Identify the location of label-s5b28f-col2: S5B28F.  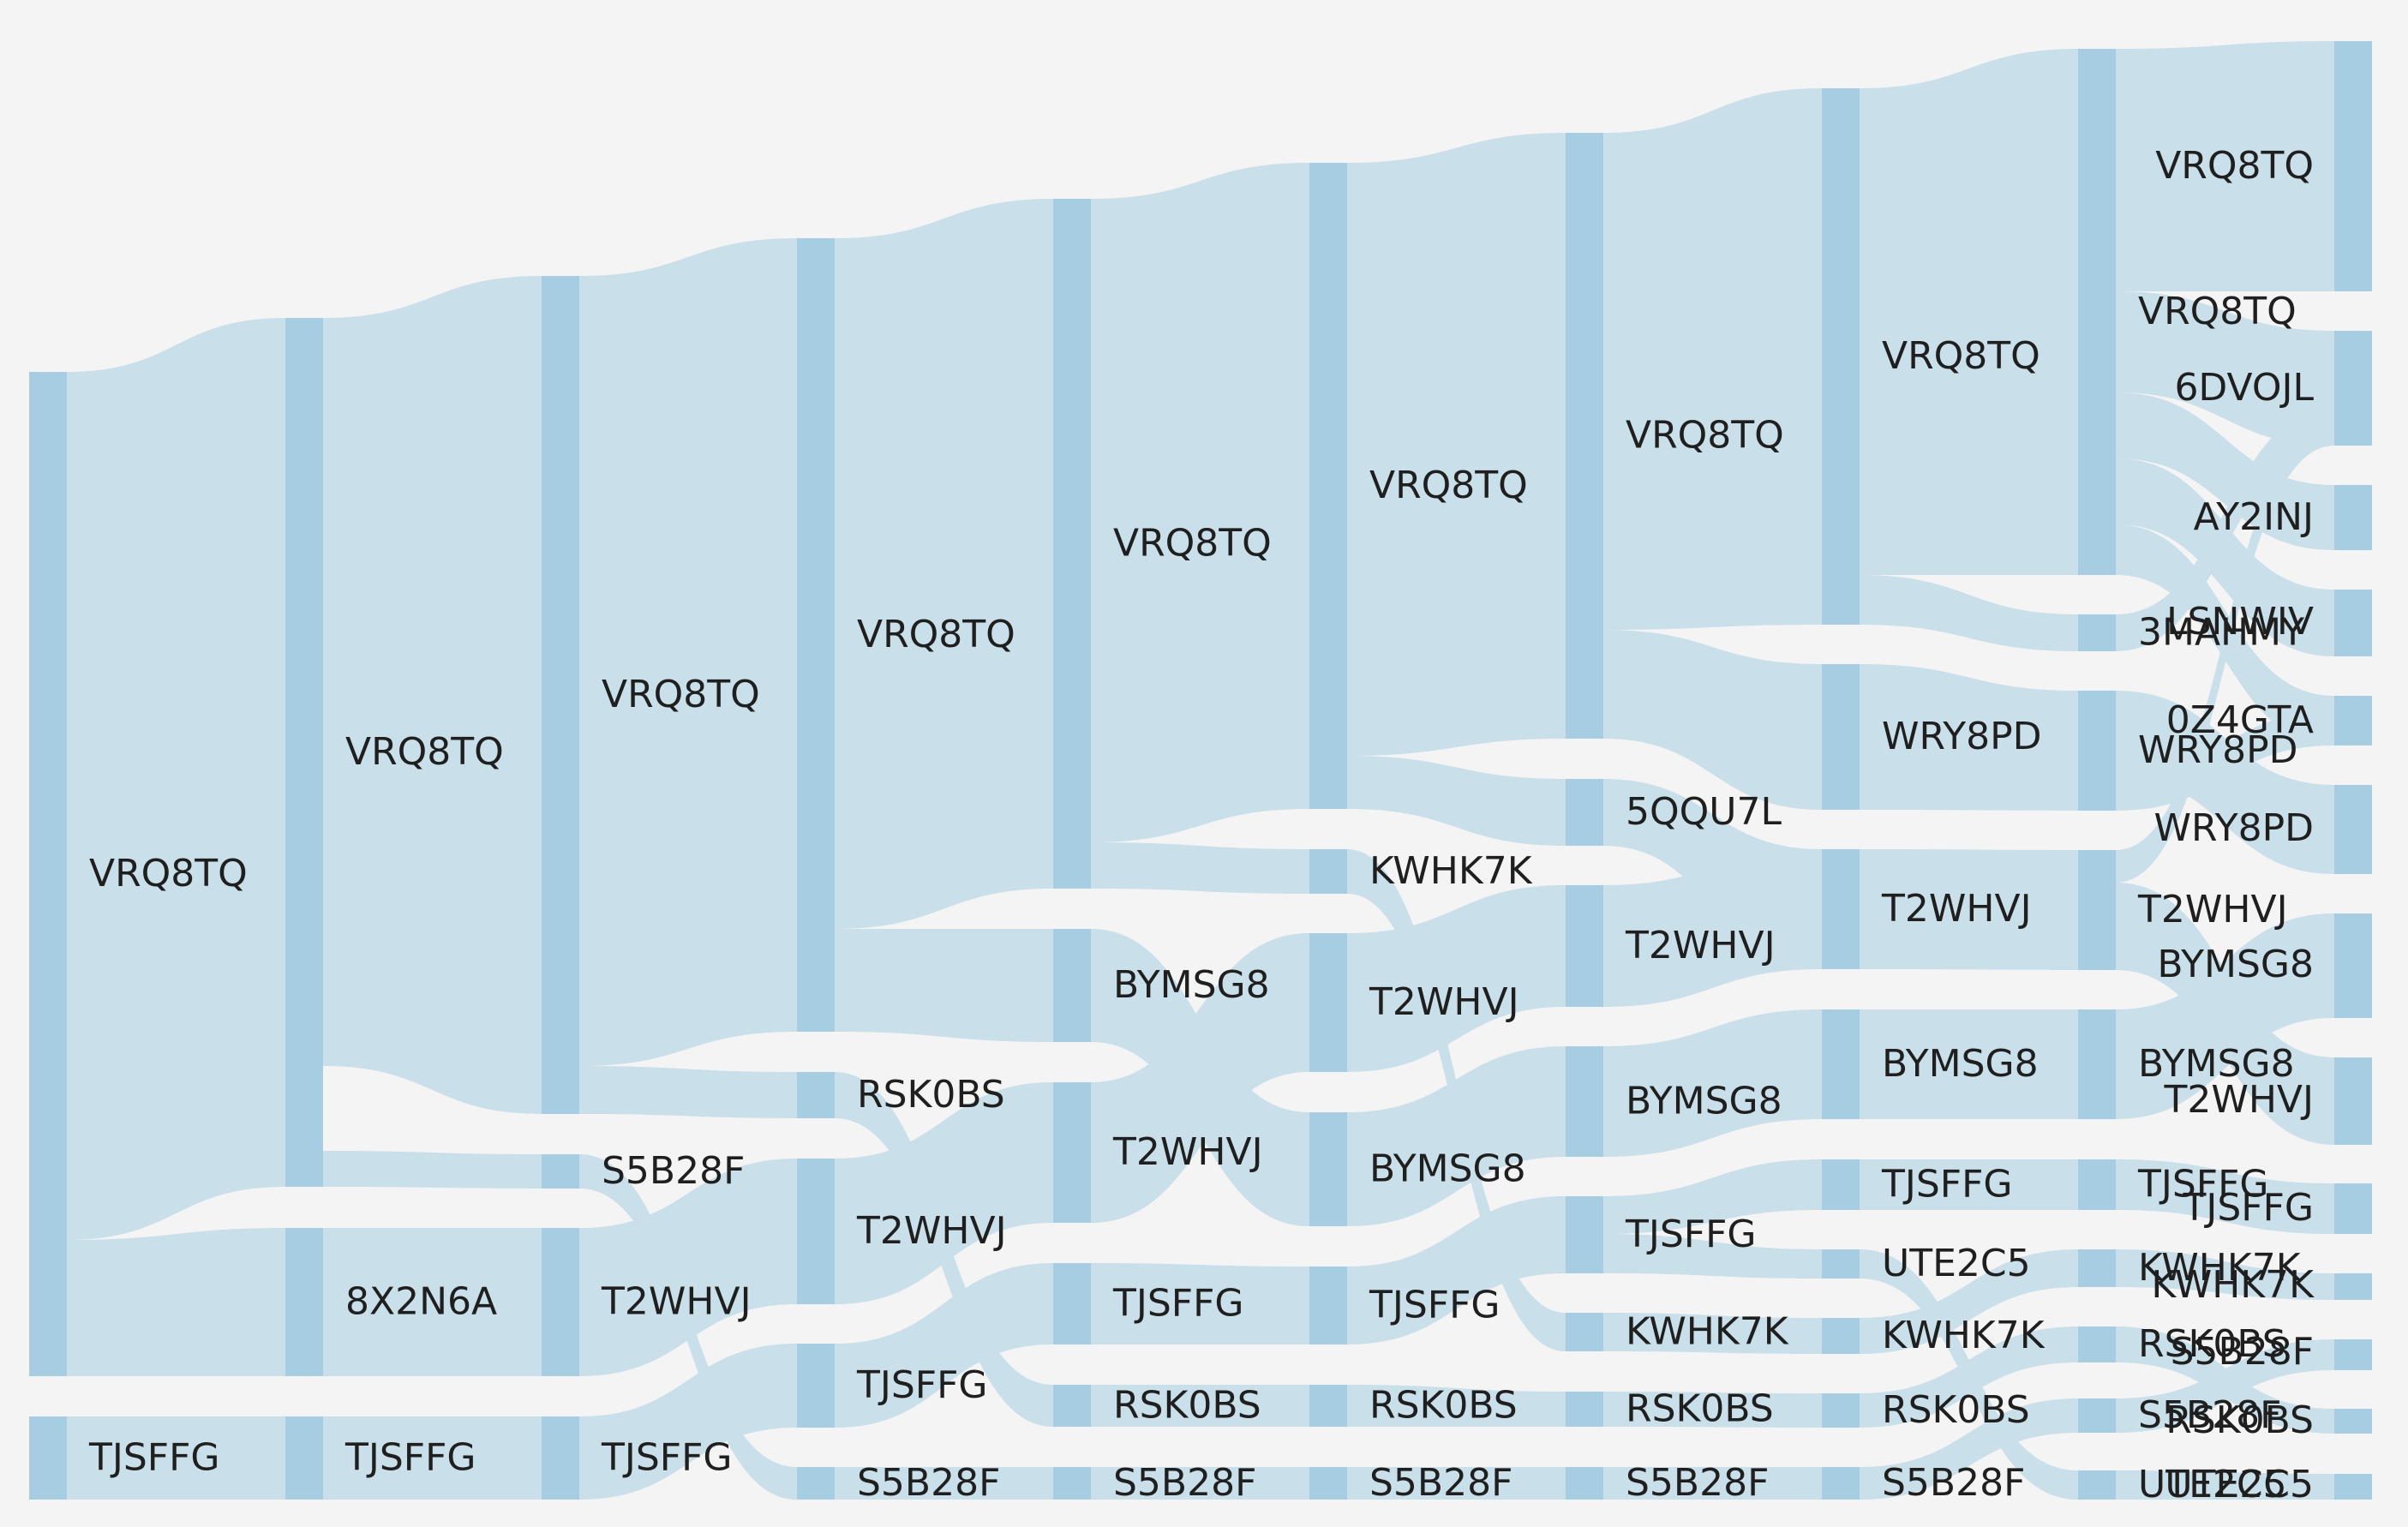
(673, 1171).